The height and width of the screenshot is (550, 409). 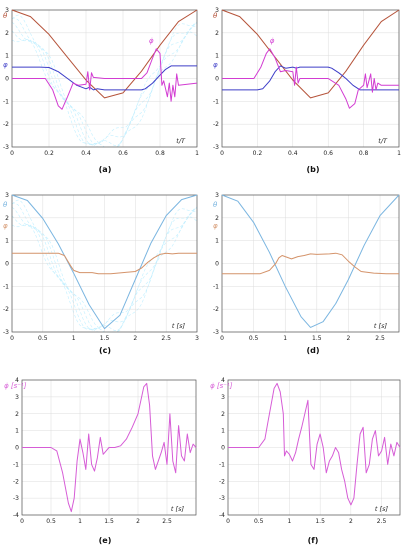 What do you see at coordinates (105, 169) in the screenshot?
I see `panel-caption: (a)` at bounding box center [105, 169].